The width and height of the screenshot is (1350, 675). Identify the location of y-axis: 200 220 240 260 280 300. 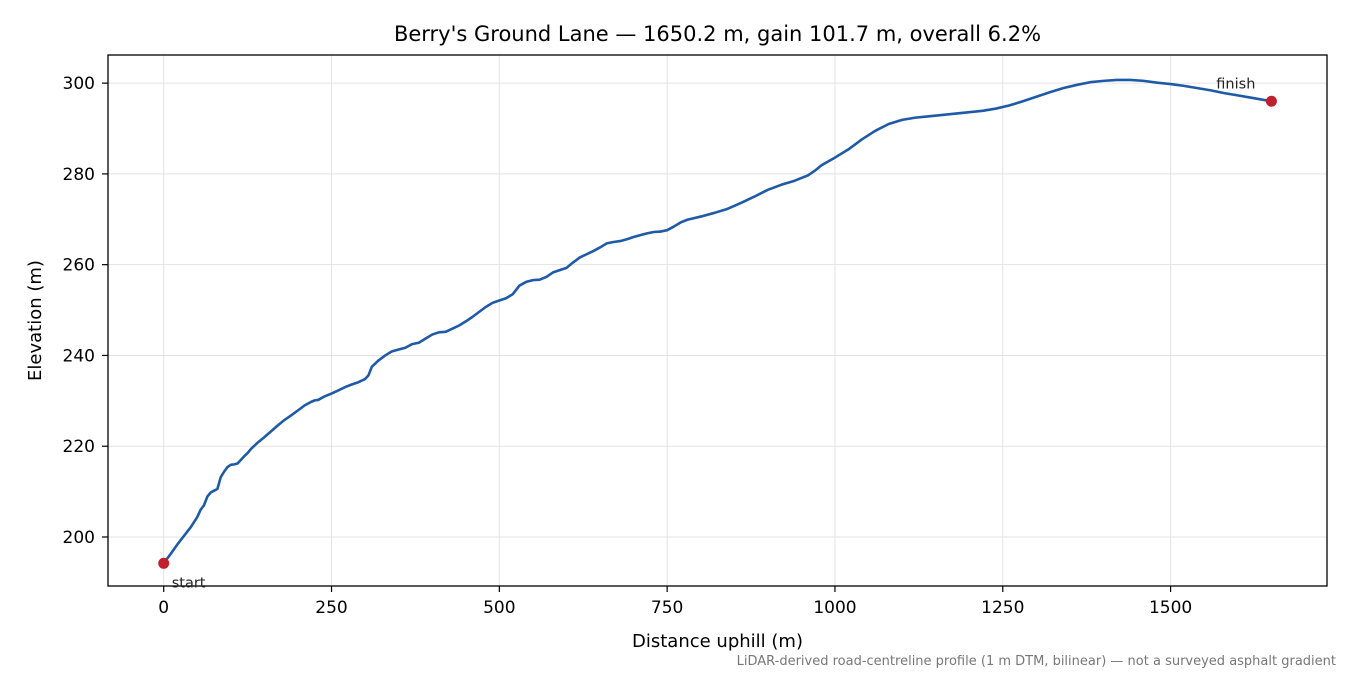
(85, 311).